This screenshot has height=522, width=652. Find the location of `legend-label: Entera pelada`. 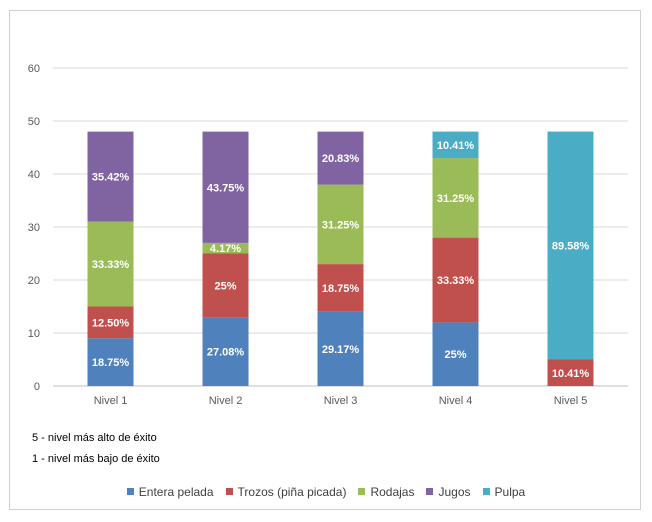

legend-label: Entera pelada is located at coordinates (176, 491).